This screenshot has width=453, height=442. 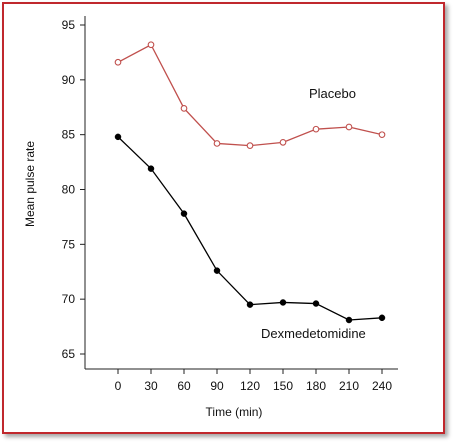 What do you see at coordinates (250, 95) in the screenshot?
I see `series-placebo` at bounding box center [250, 95].